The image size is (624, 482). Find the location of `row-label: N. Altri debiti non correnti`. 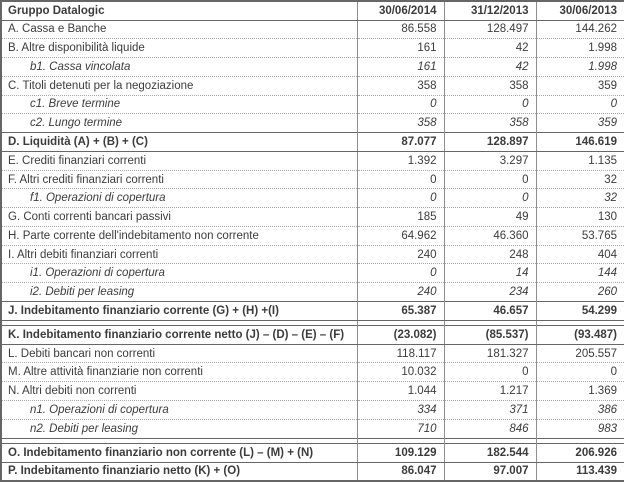

row-label: N. Altri debiti non correnti is located at coordinates (179, 391).